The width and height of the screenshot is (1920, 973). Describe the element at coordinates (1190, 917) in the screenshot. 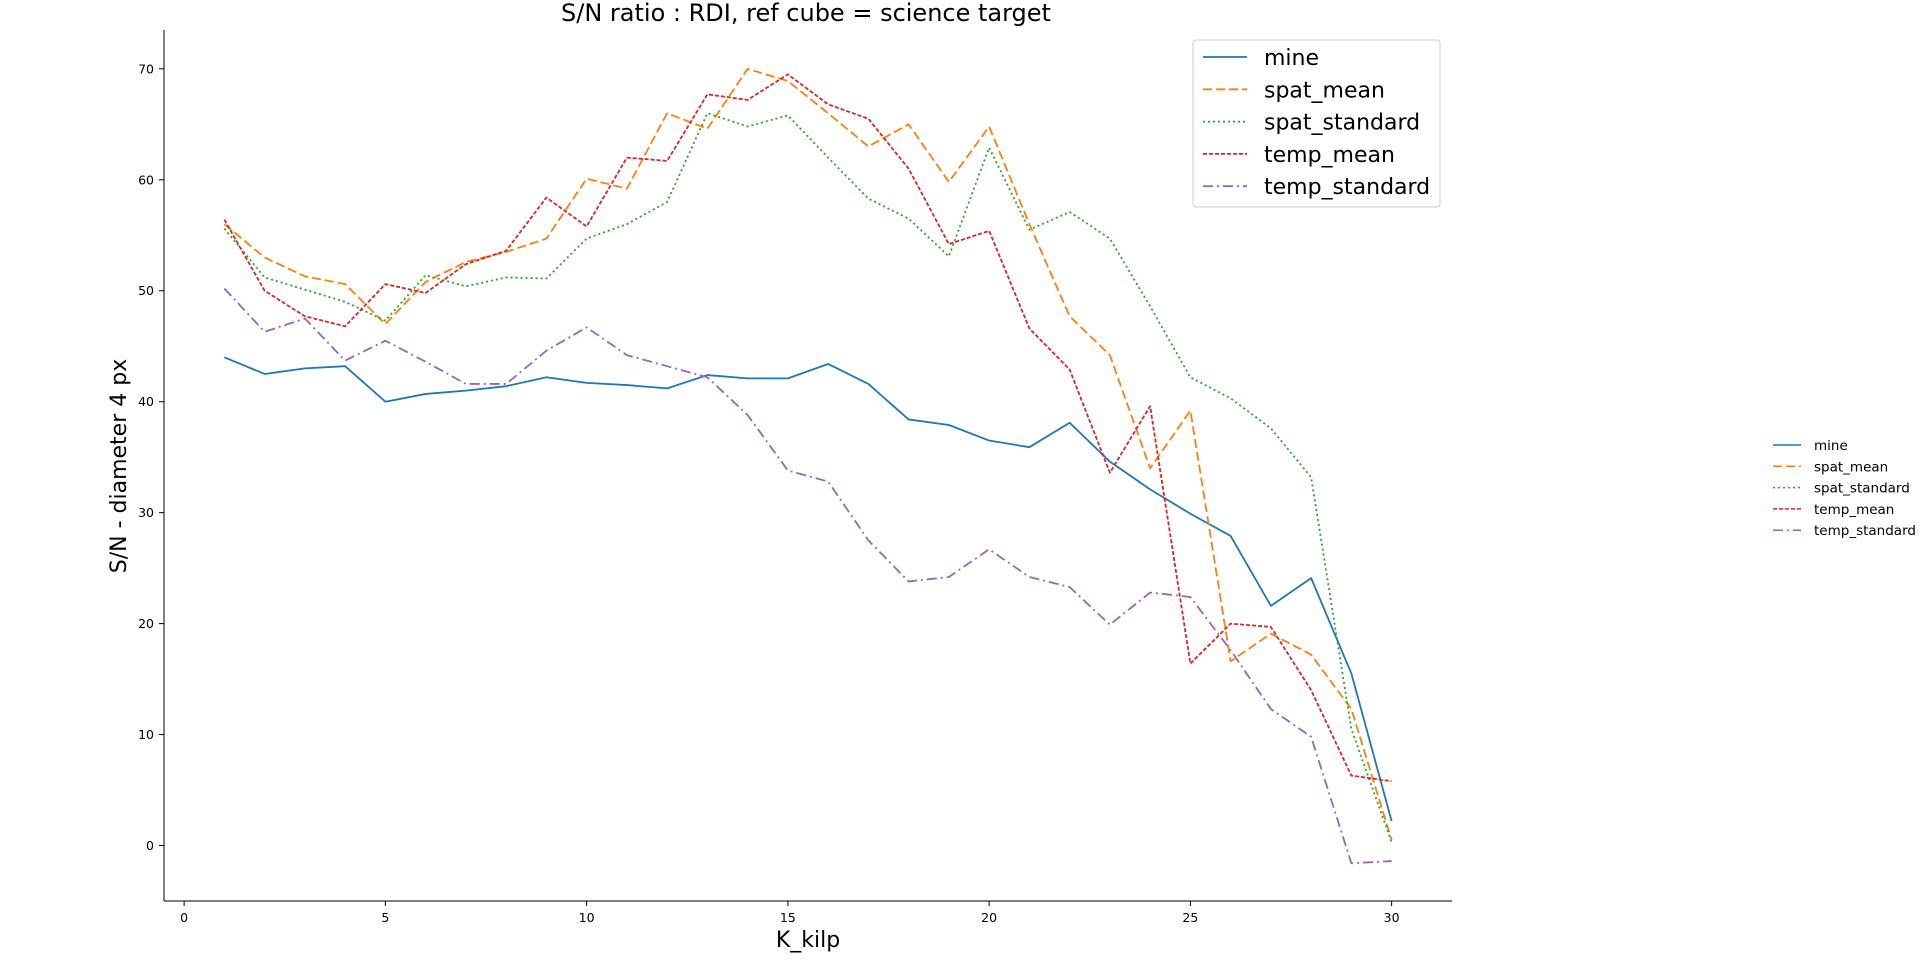

I see `x-tick-label: 25` at that location.